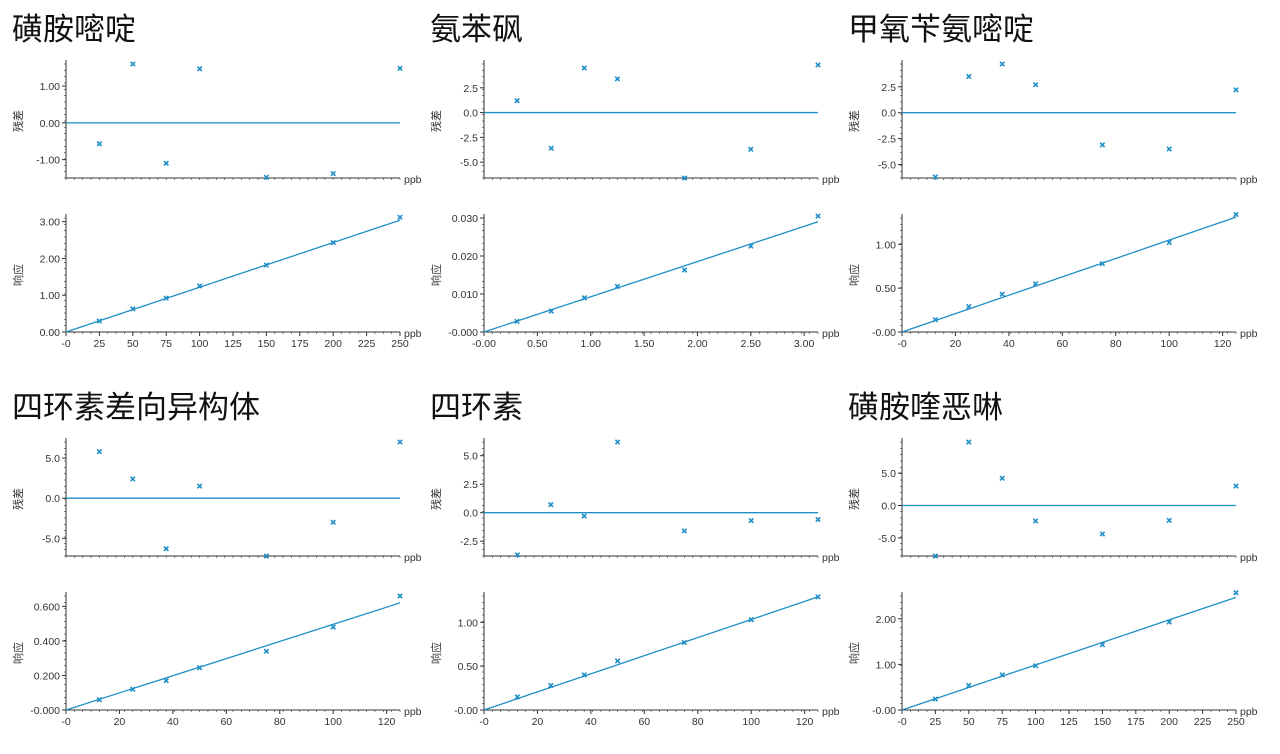 The image size is (1280, 754). Describe the element at coordinates (751, 344) in the screenshot. I see `x-tick-label: 2.50` at that location.